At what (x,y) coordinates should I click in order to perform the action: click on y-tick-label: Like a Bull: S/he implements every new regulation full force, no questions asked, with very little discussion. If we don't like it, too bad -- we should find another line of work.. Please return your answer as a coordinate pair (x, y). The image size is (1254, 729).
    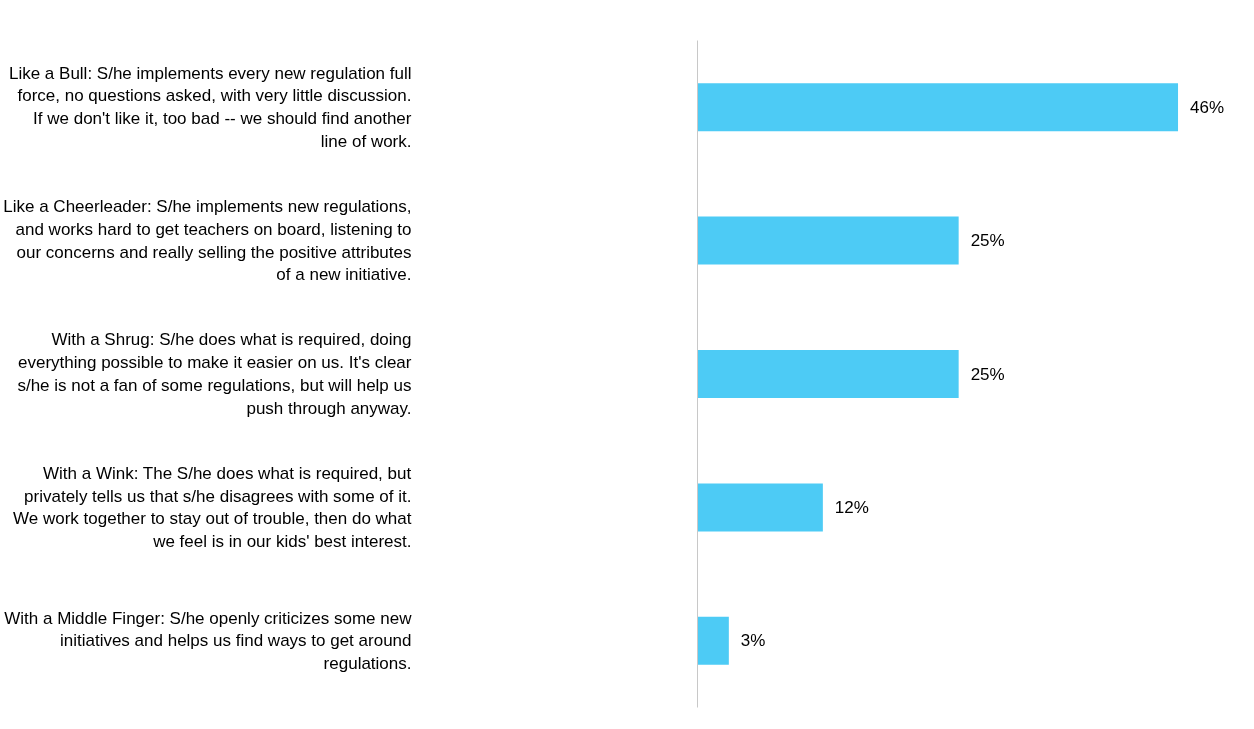
    Looking at the image, I should click on (210, 107).